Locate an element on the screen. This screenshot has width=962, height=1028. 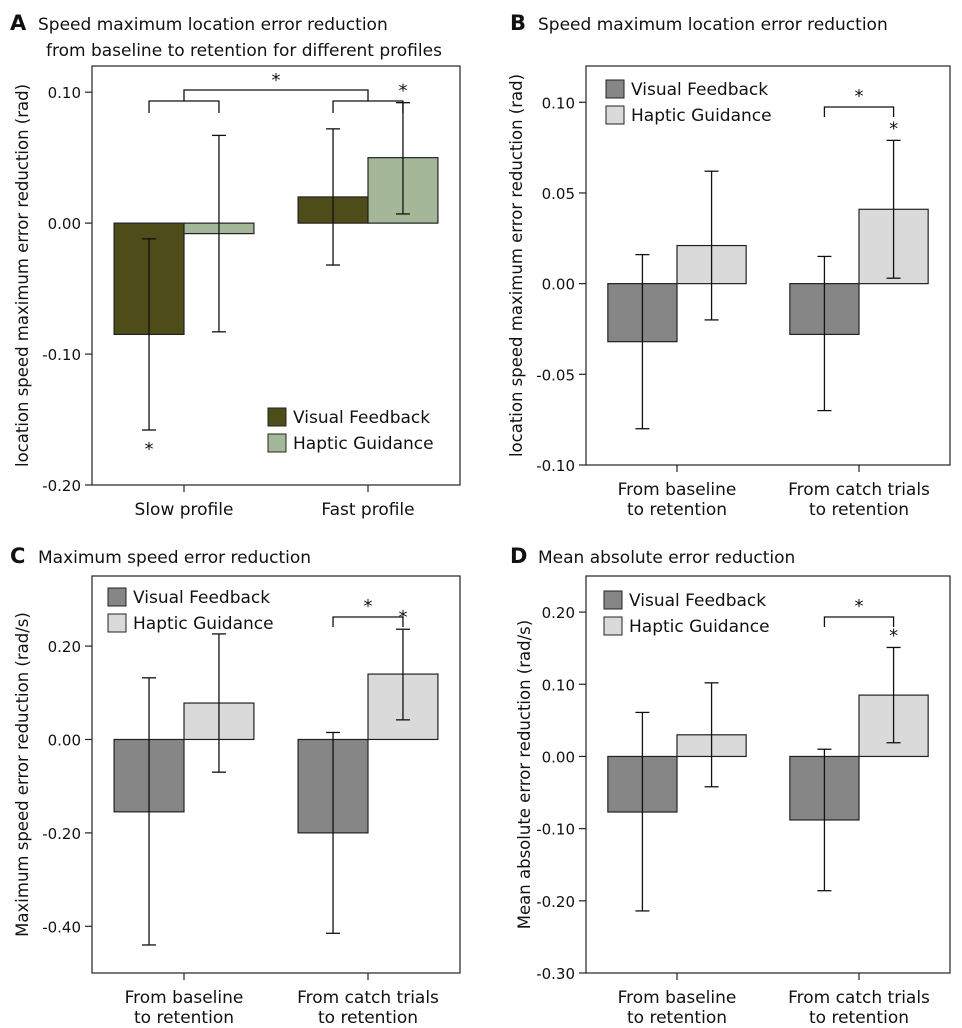
chart-title: Mean absolute error reduction is located at coordinates (666, 558).